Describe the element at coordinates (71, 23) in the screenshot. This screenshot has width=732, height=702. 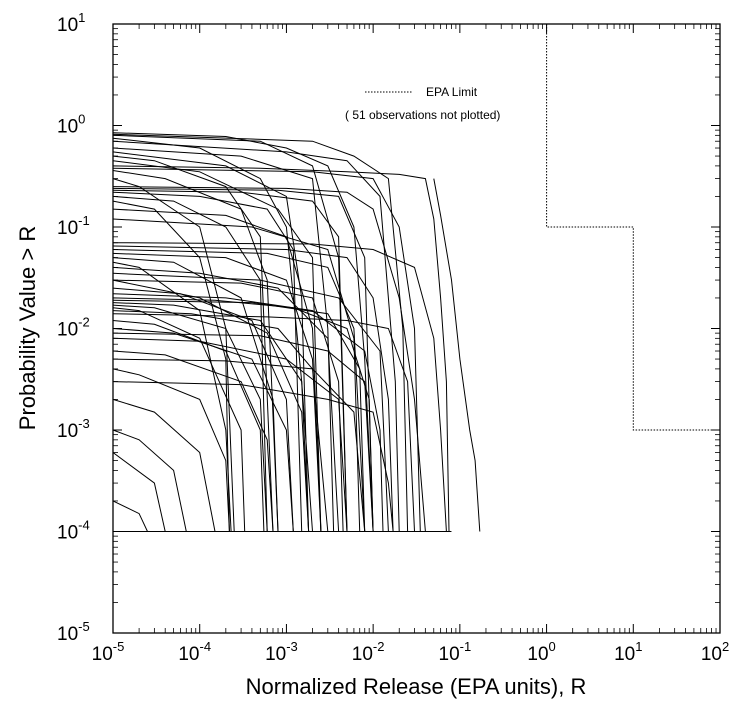
I see `y-tick-label: 10¹` at that location.